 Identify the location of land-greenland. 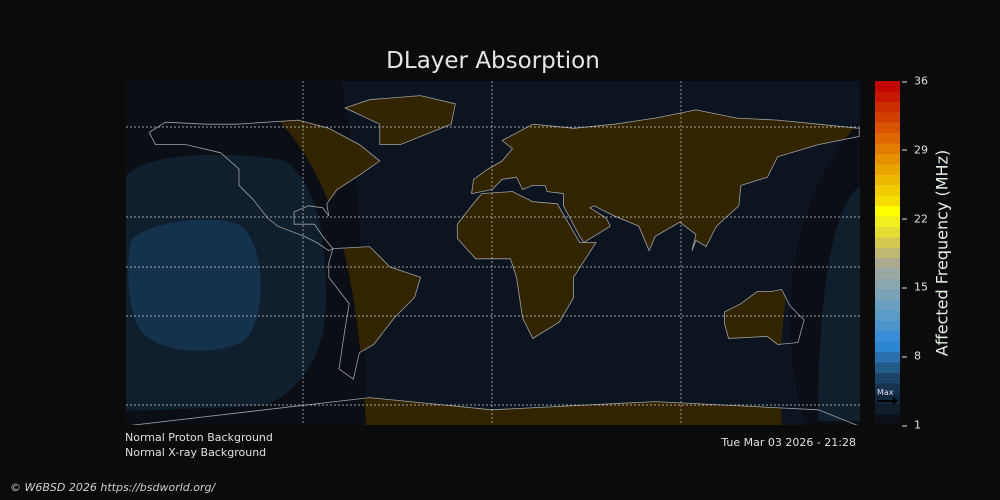
(400, 120).